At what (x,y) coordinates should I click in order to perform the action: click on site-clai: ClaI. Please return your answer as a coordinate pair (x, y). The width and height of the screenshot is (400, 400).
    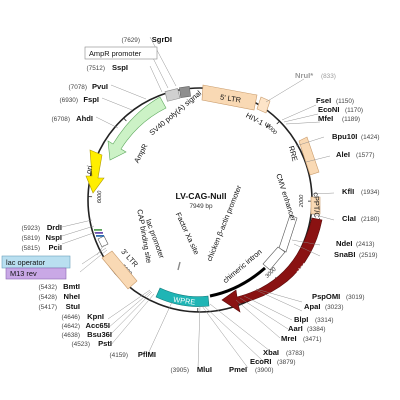
    Looking at the image, I should click on (349, 218).